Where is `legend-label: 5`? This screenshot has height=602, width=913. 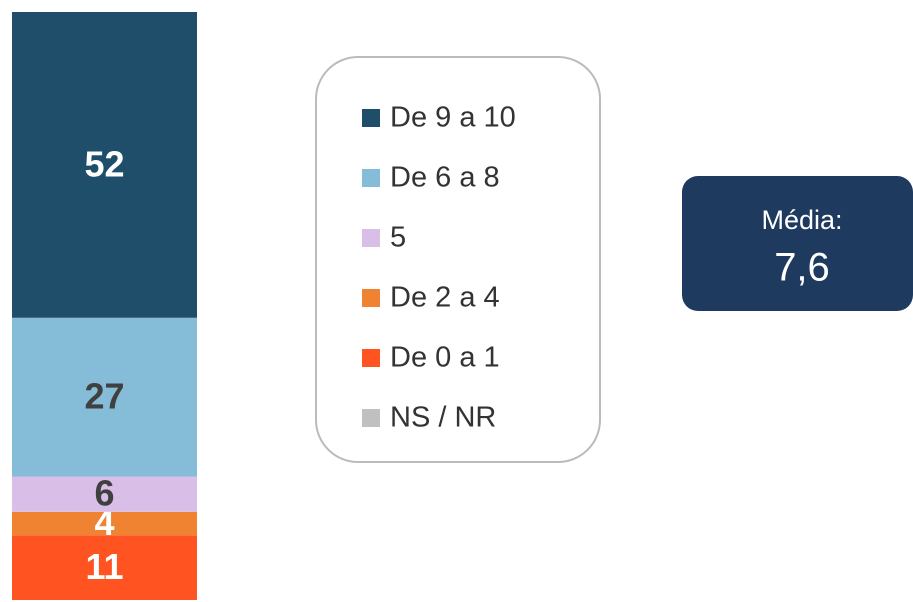
legend-label: 5 is located at coordinates (398, 238).